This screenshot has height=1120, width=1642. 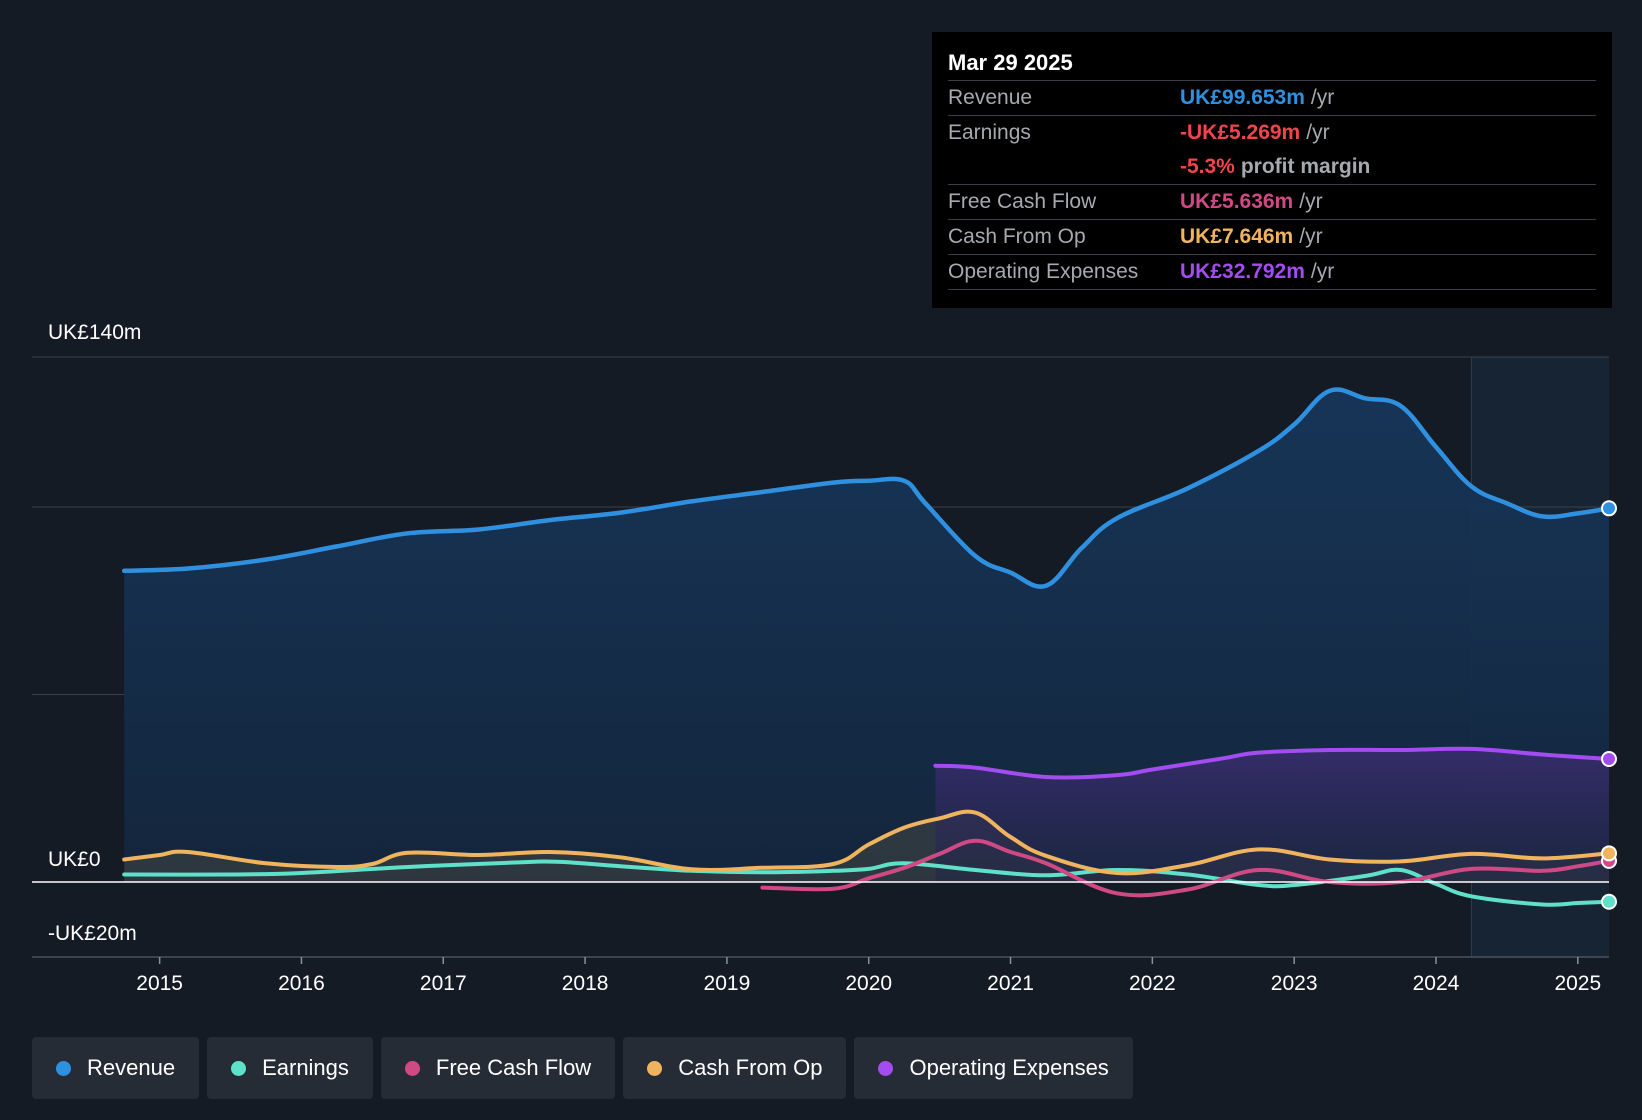 I want to click on legend-label: Cash From Op, so click(x=750, y=1067).